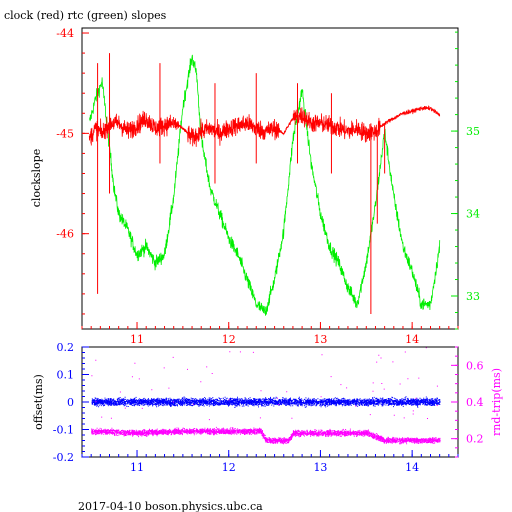 This screenshot has height=512, width=512. Describe the element at coordinates (65, 33) in the screenshot. I see `y-left-tick-label: -44` at that location.